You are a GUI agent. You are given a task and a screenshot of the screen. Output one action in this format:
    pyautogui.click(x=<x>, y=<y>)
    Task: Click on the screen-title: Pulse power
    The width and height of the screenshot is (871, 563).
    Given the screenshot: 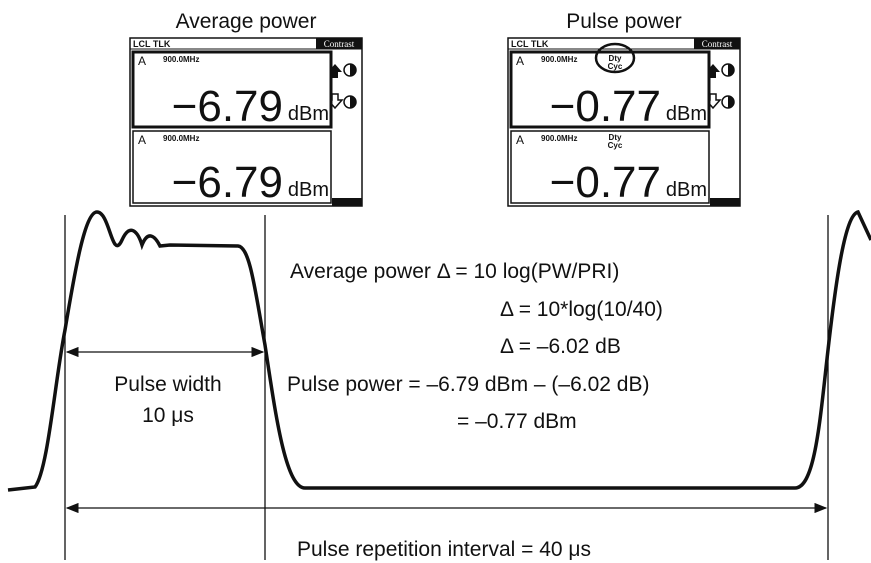 What is the action you would take?
    pyautogui.click(x=624, y=21)
    